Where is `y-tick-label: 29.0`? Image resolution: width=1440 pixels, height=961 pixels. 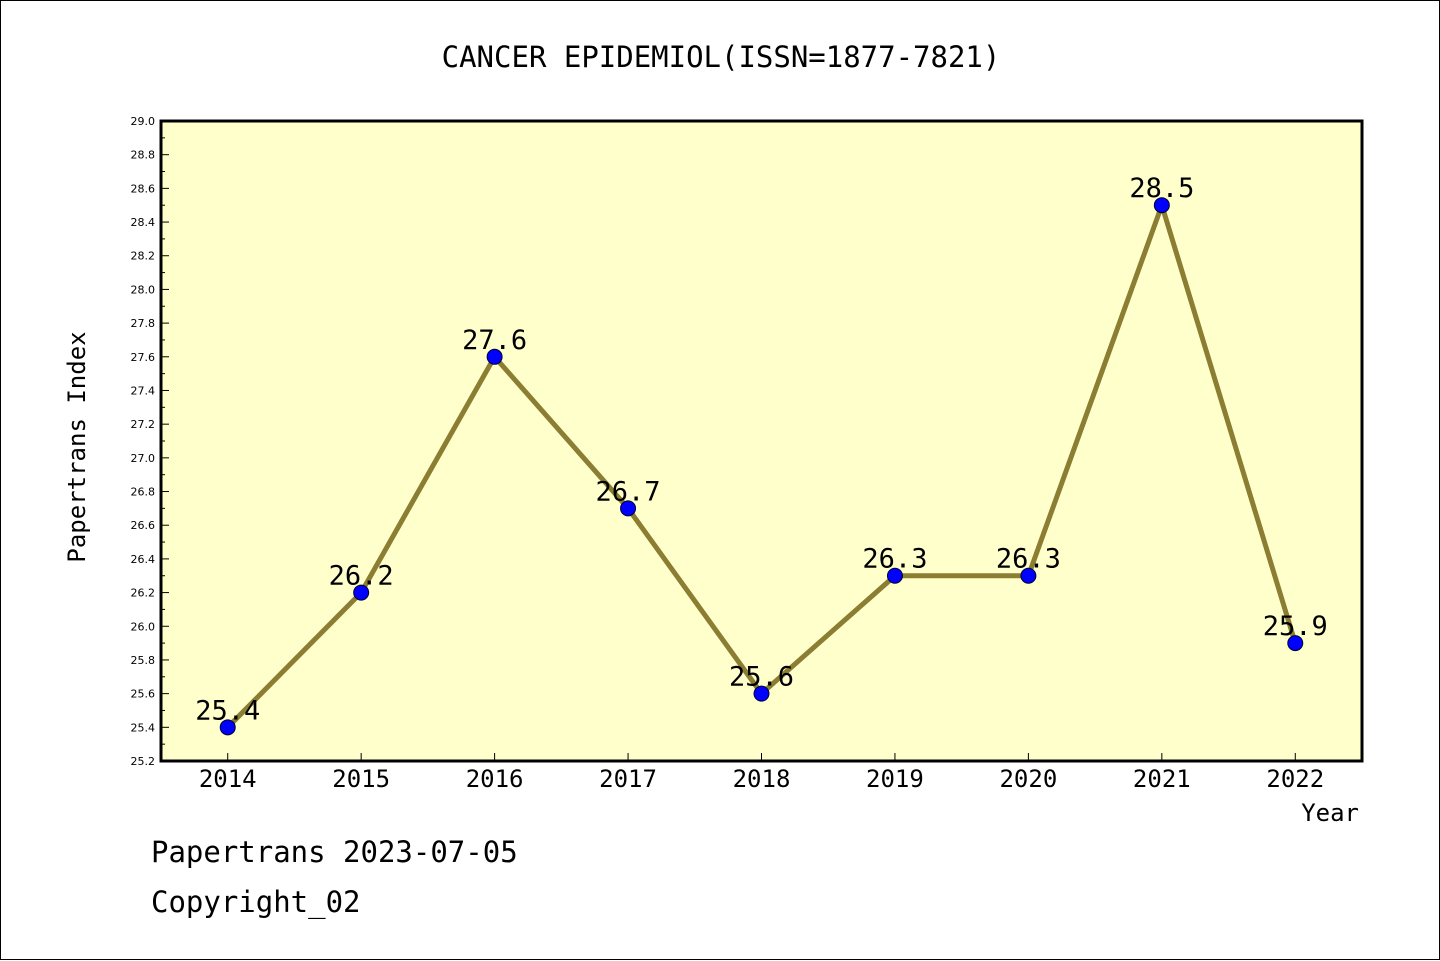 y-tick-label: 29.0 is located at coordinates (143, 121).